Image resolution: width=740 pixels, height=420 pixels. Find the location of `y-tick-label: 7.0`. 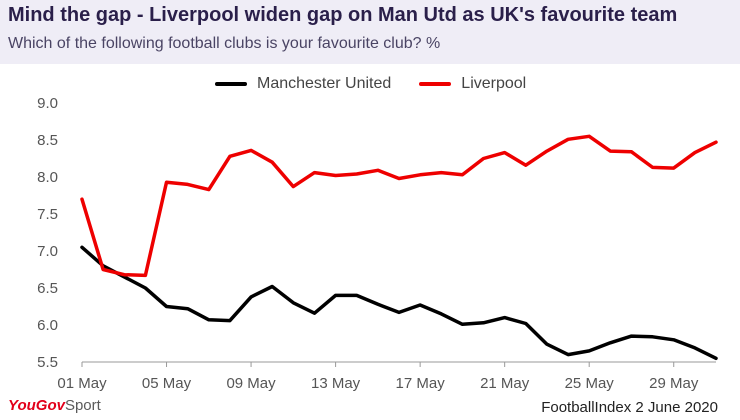

y-tick-label: 7.0 is located at coordinates (47, 251).